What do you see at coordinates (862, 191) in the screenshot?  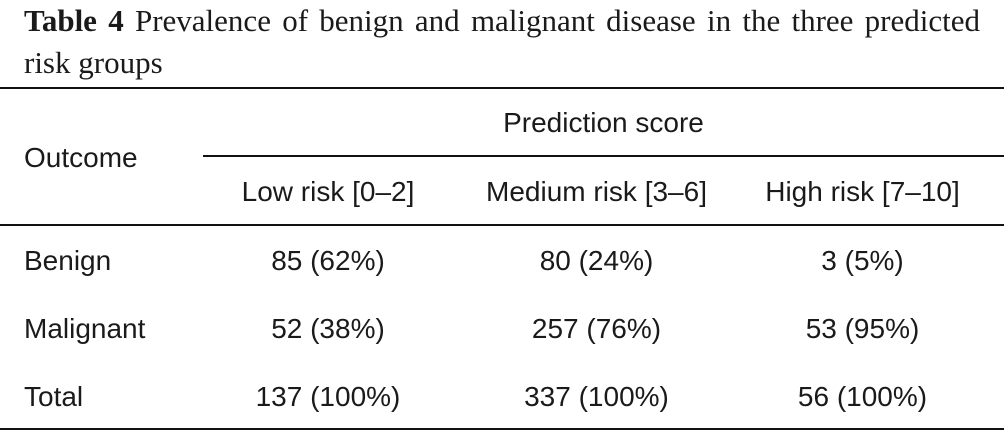 I see `column-header-high-risk: High risk [7–10]` at bounding box center [862, 191].